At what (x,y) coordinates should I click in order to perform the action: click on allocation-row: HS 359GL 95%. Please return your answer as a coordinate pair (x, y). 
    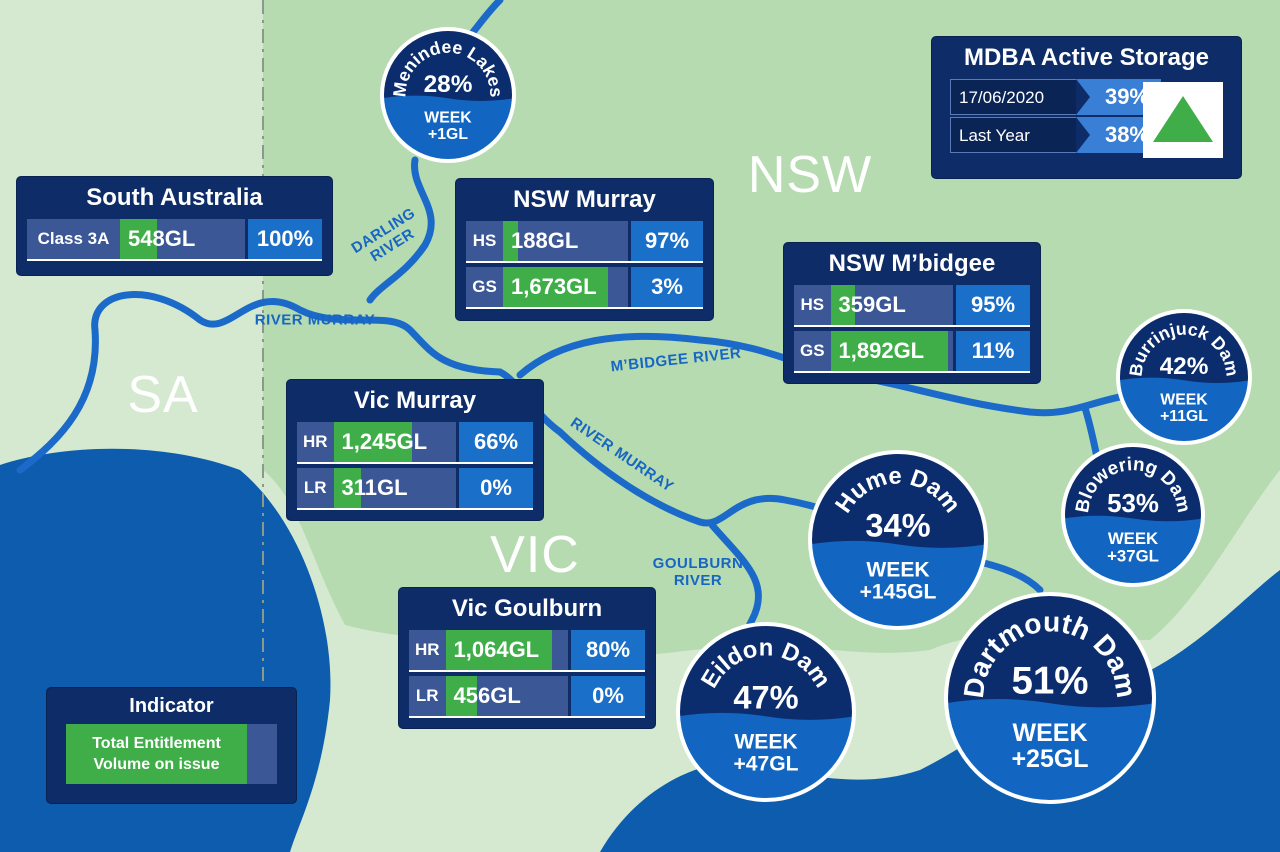
    Looking at the image, I should click on (912, 306).